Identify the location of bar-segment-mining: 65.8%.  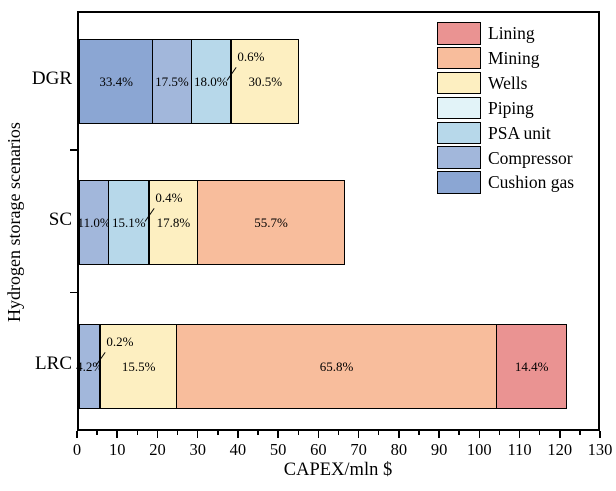
(337, 366).